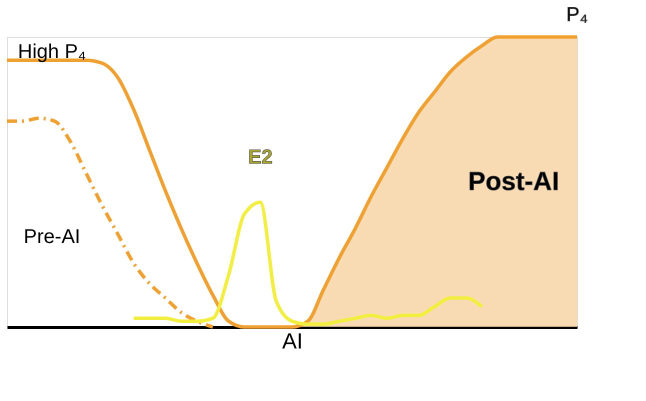  Describe the element at coordinates (514, 181) in the screenshot. I see `series-label: Post-AI` at that location.